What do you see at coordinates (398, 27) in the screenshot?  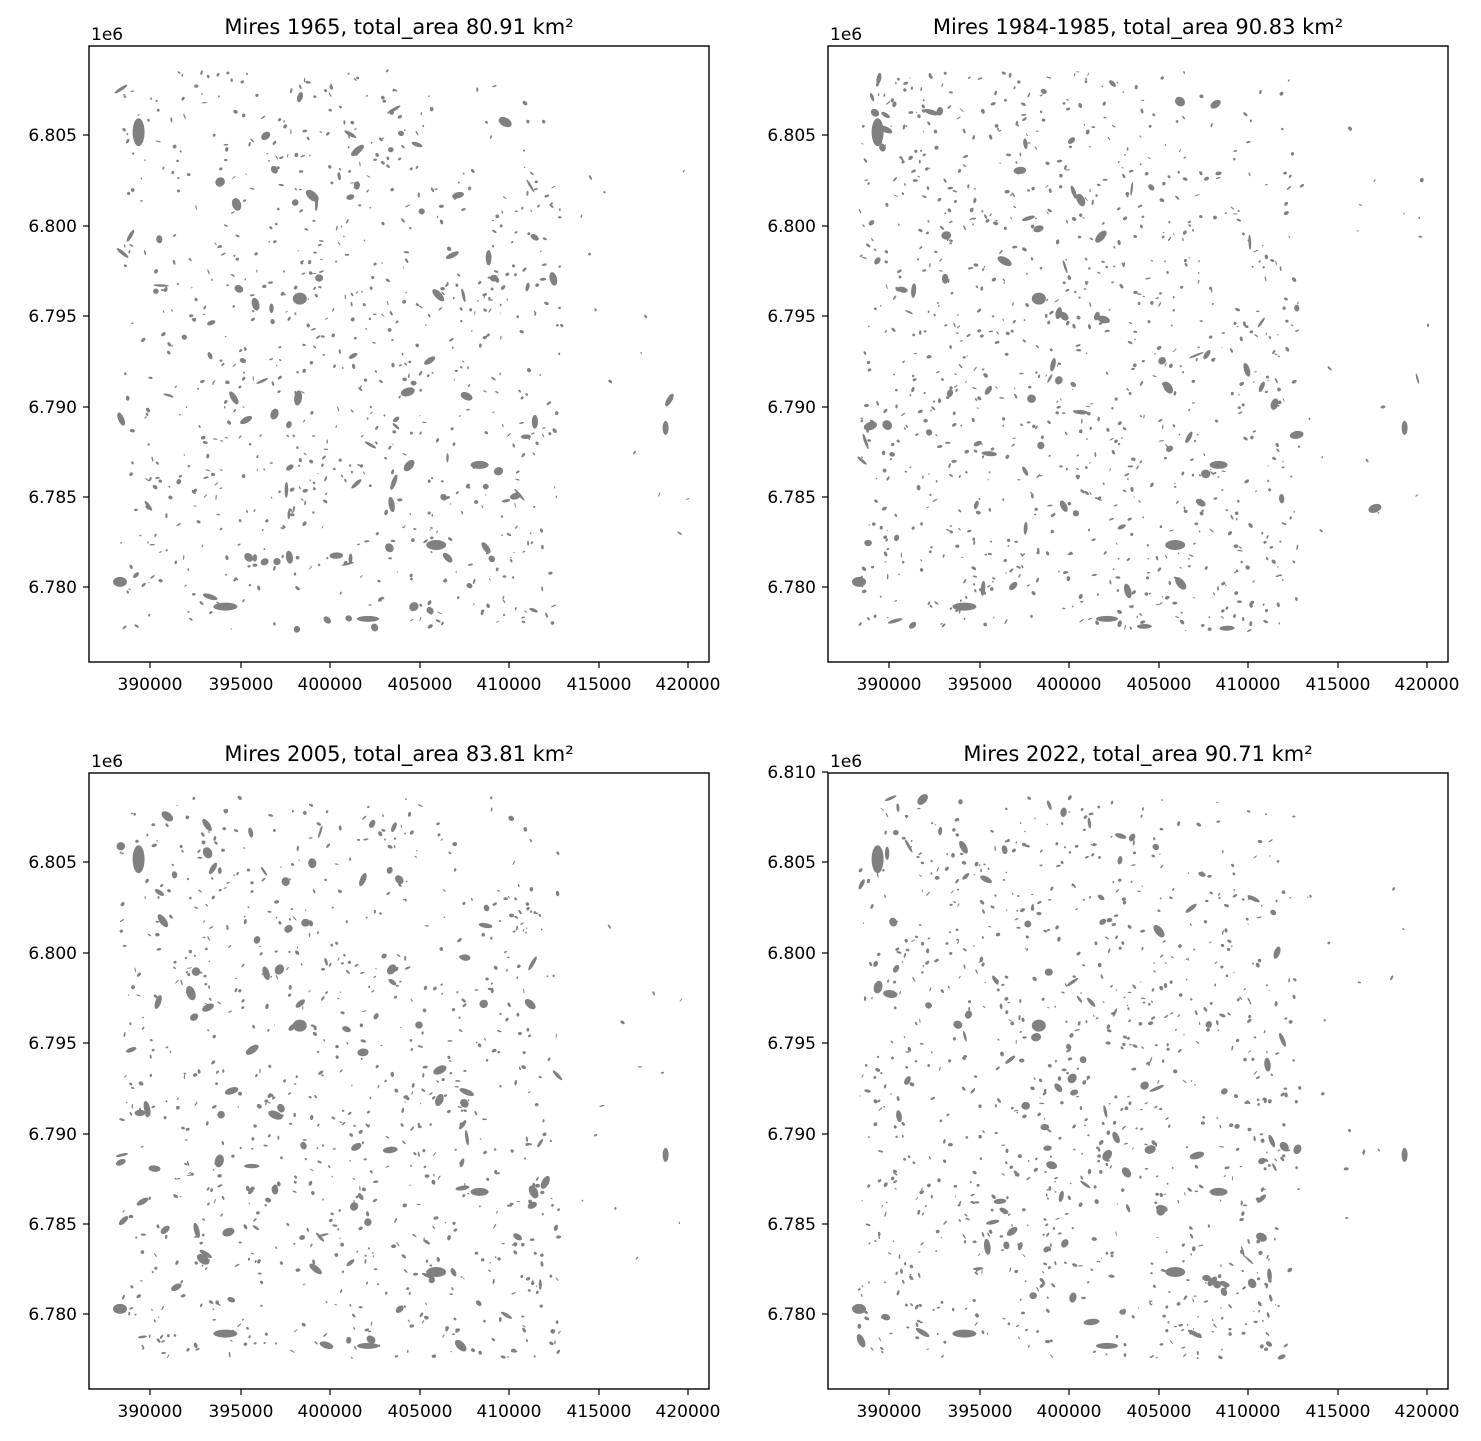 I see `panel-title: Mires 1965, total_area 80.91 km²` at bounding box center [398, 27].